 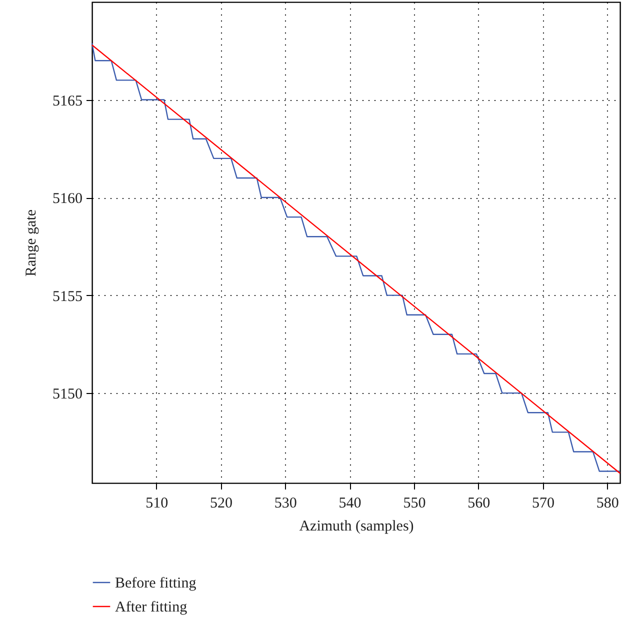 I want to click on x-tick-label: 530, so click(x=285, y=504).